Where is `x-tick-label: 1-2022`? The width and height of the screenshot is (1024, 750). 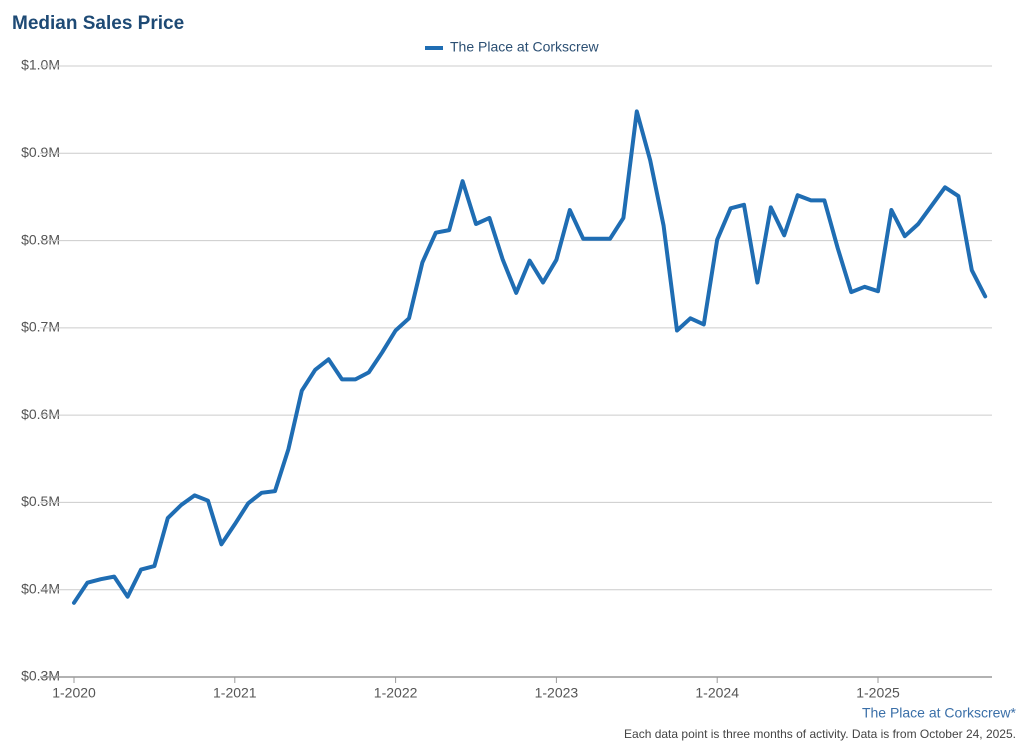 x-tick-label: 1-2022 is located at coordinates (396, 693).